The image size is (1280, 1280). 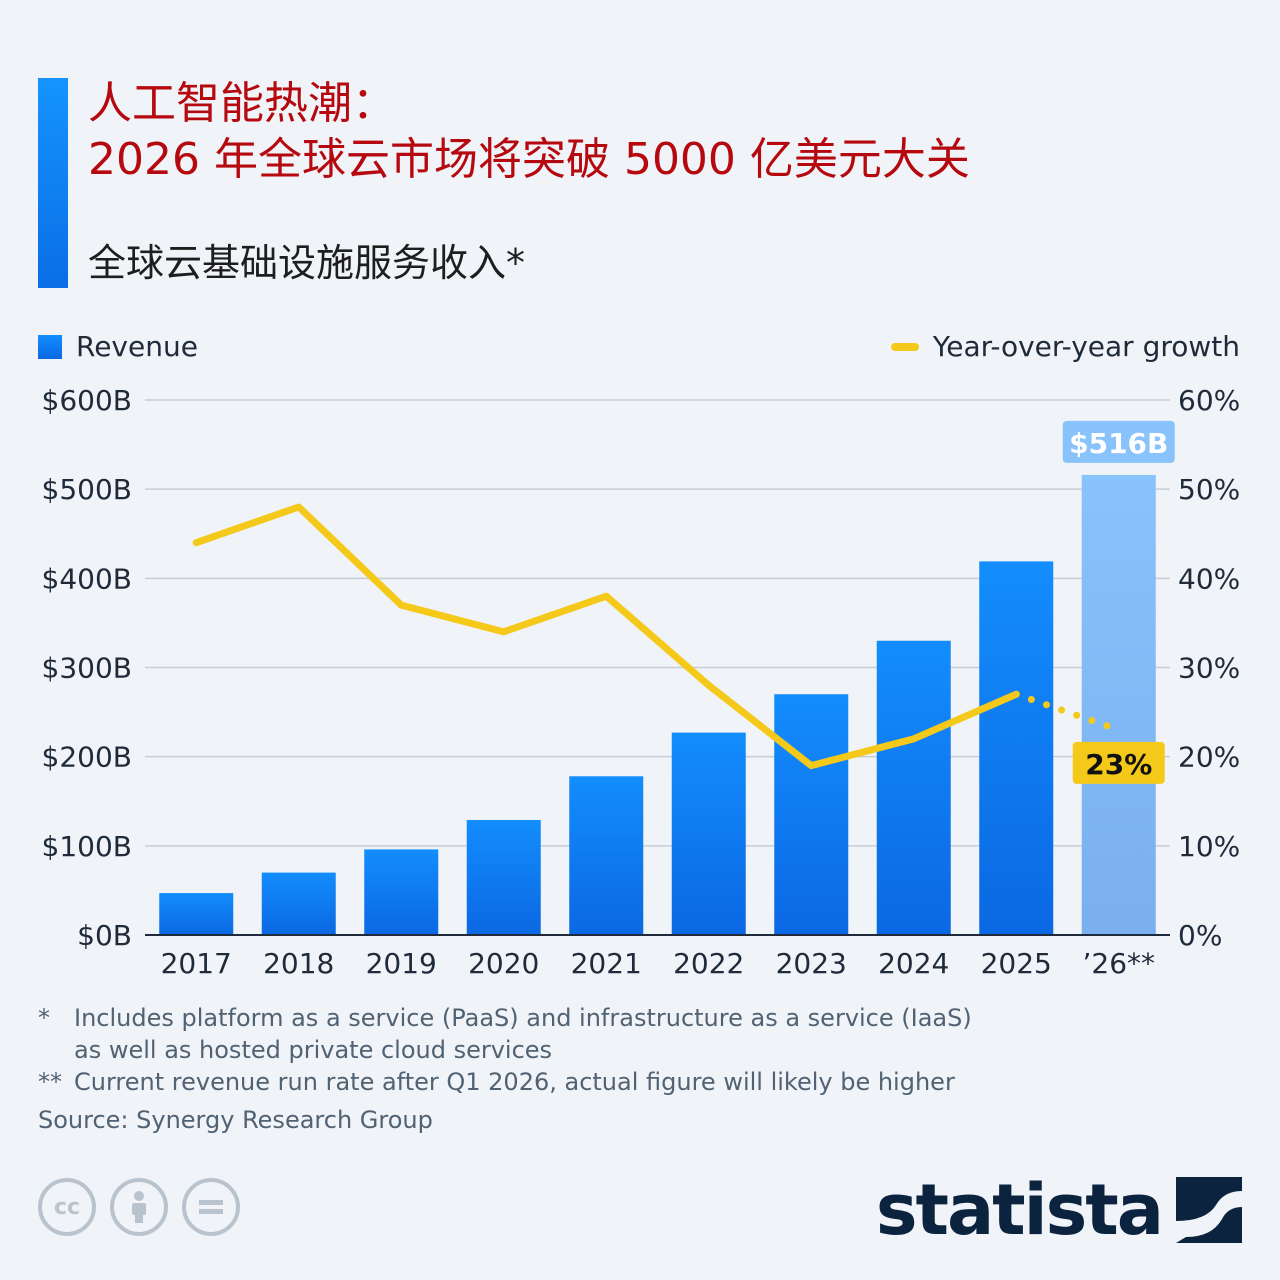 I want to click on statista-brand: statista, so click(x=1059, y=1210).